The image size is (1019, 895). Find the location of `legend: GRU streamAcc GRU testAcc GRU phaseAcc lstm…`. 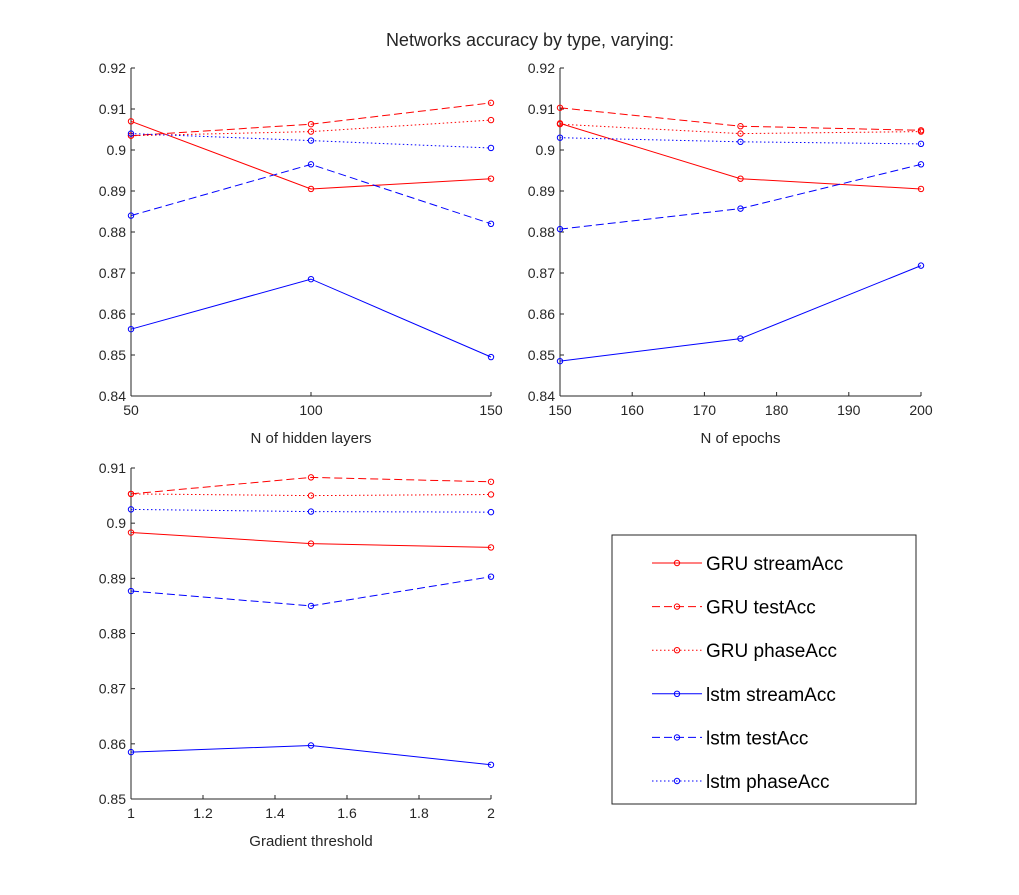

legend: GRU streamAcc GRU testAcc GRU phaseAcc lstm… is located at coordinates (764, 669).